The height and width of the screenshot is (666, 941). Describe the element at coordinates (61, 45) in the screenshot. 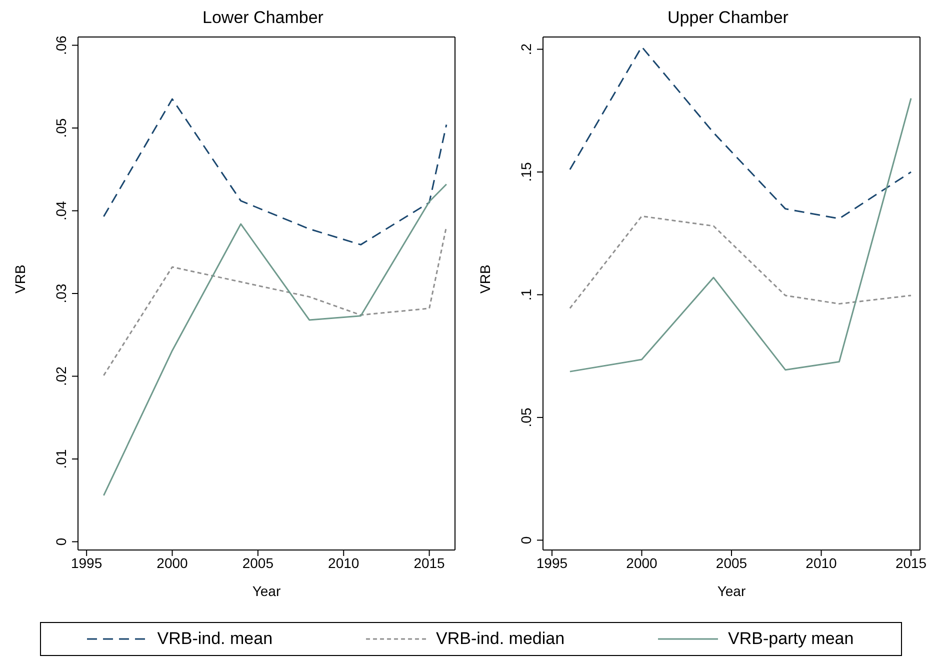

I see `y-tick-label: .06` at that location.